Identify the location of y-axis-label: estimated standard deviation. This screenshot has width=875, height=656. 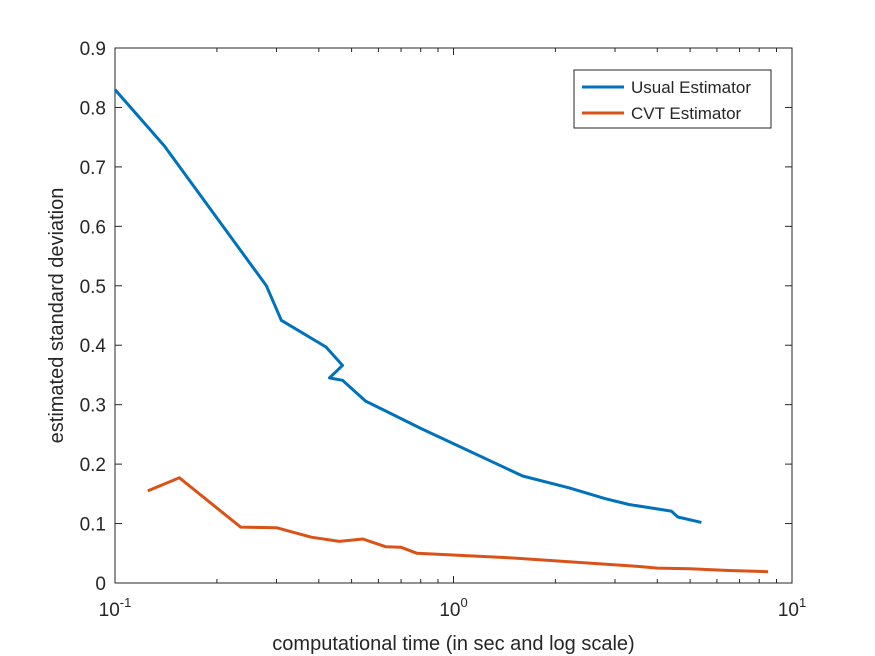
(57, 316).